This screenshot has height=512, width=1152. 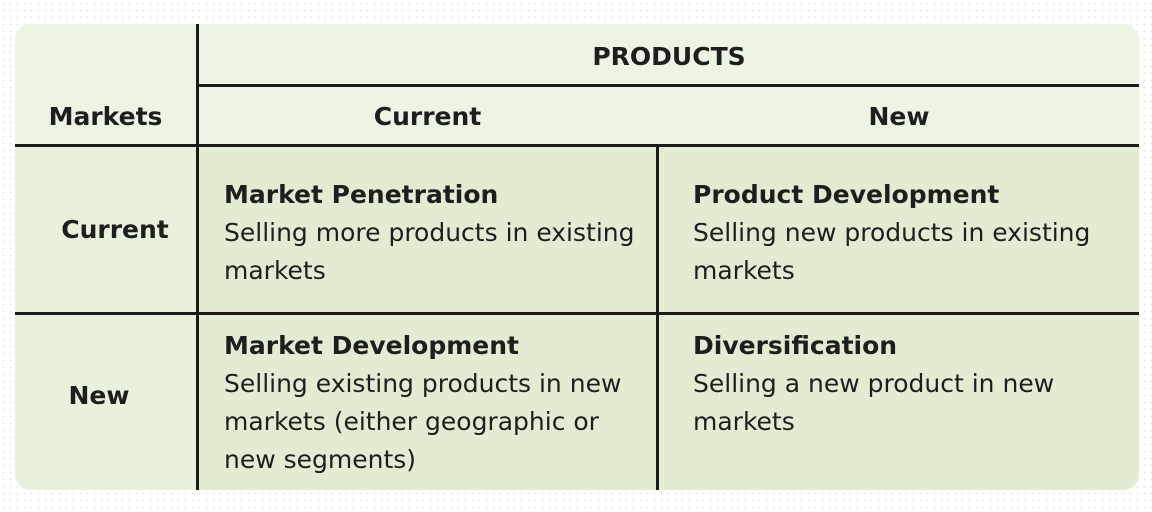 What do you see at coordinates (197, 257) in the screenshot?
I see `stub-divider` at bounding box center [197, 257].